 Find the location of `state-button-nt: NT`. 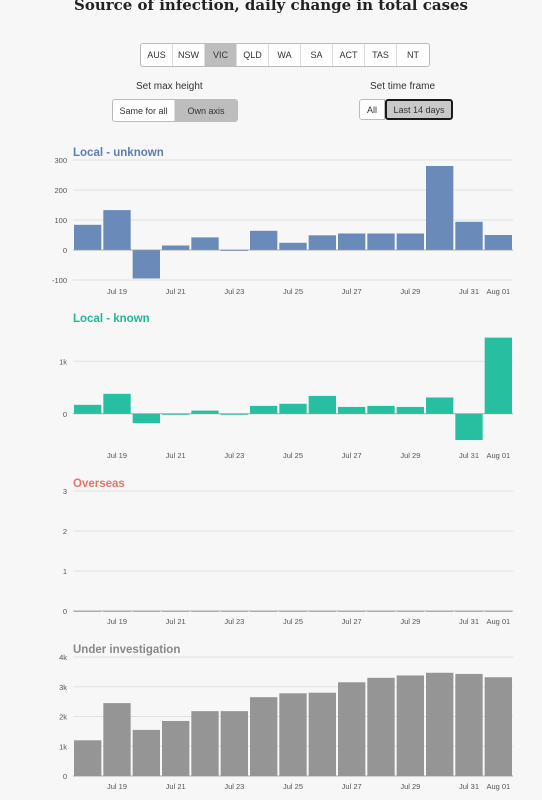

state-button-nt: NT is located at coordinates (413, 55).